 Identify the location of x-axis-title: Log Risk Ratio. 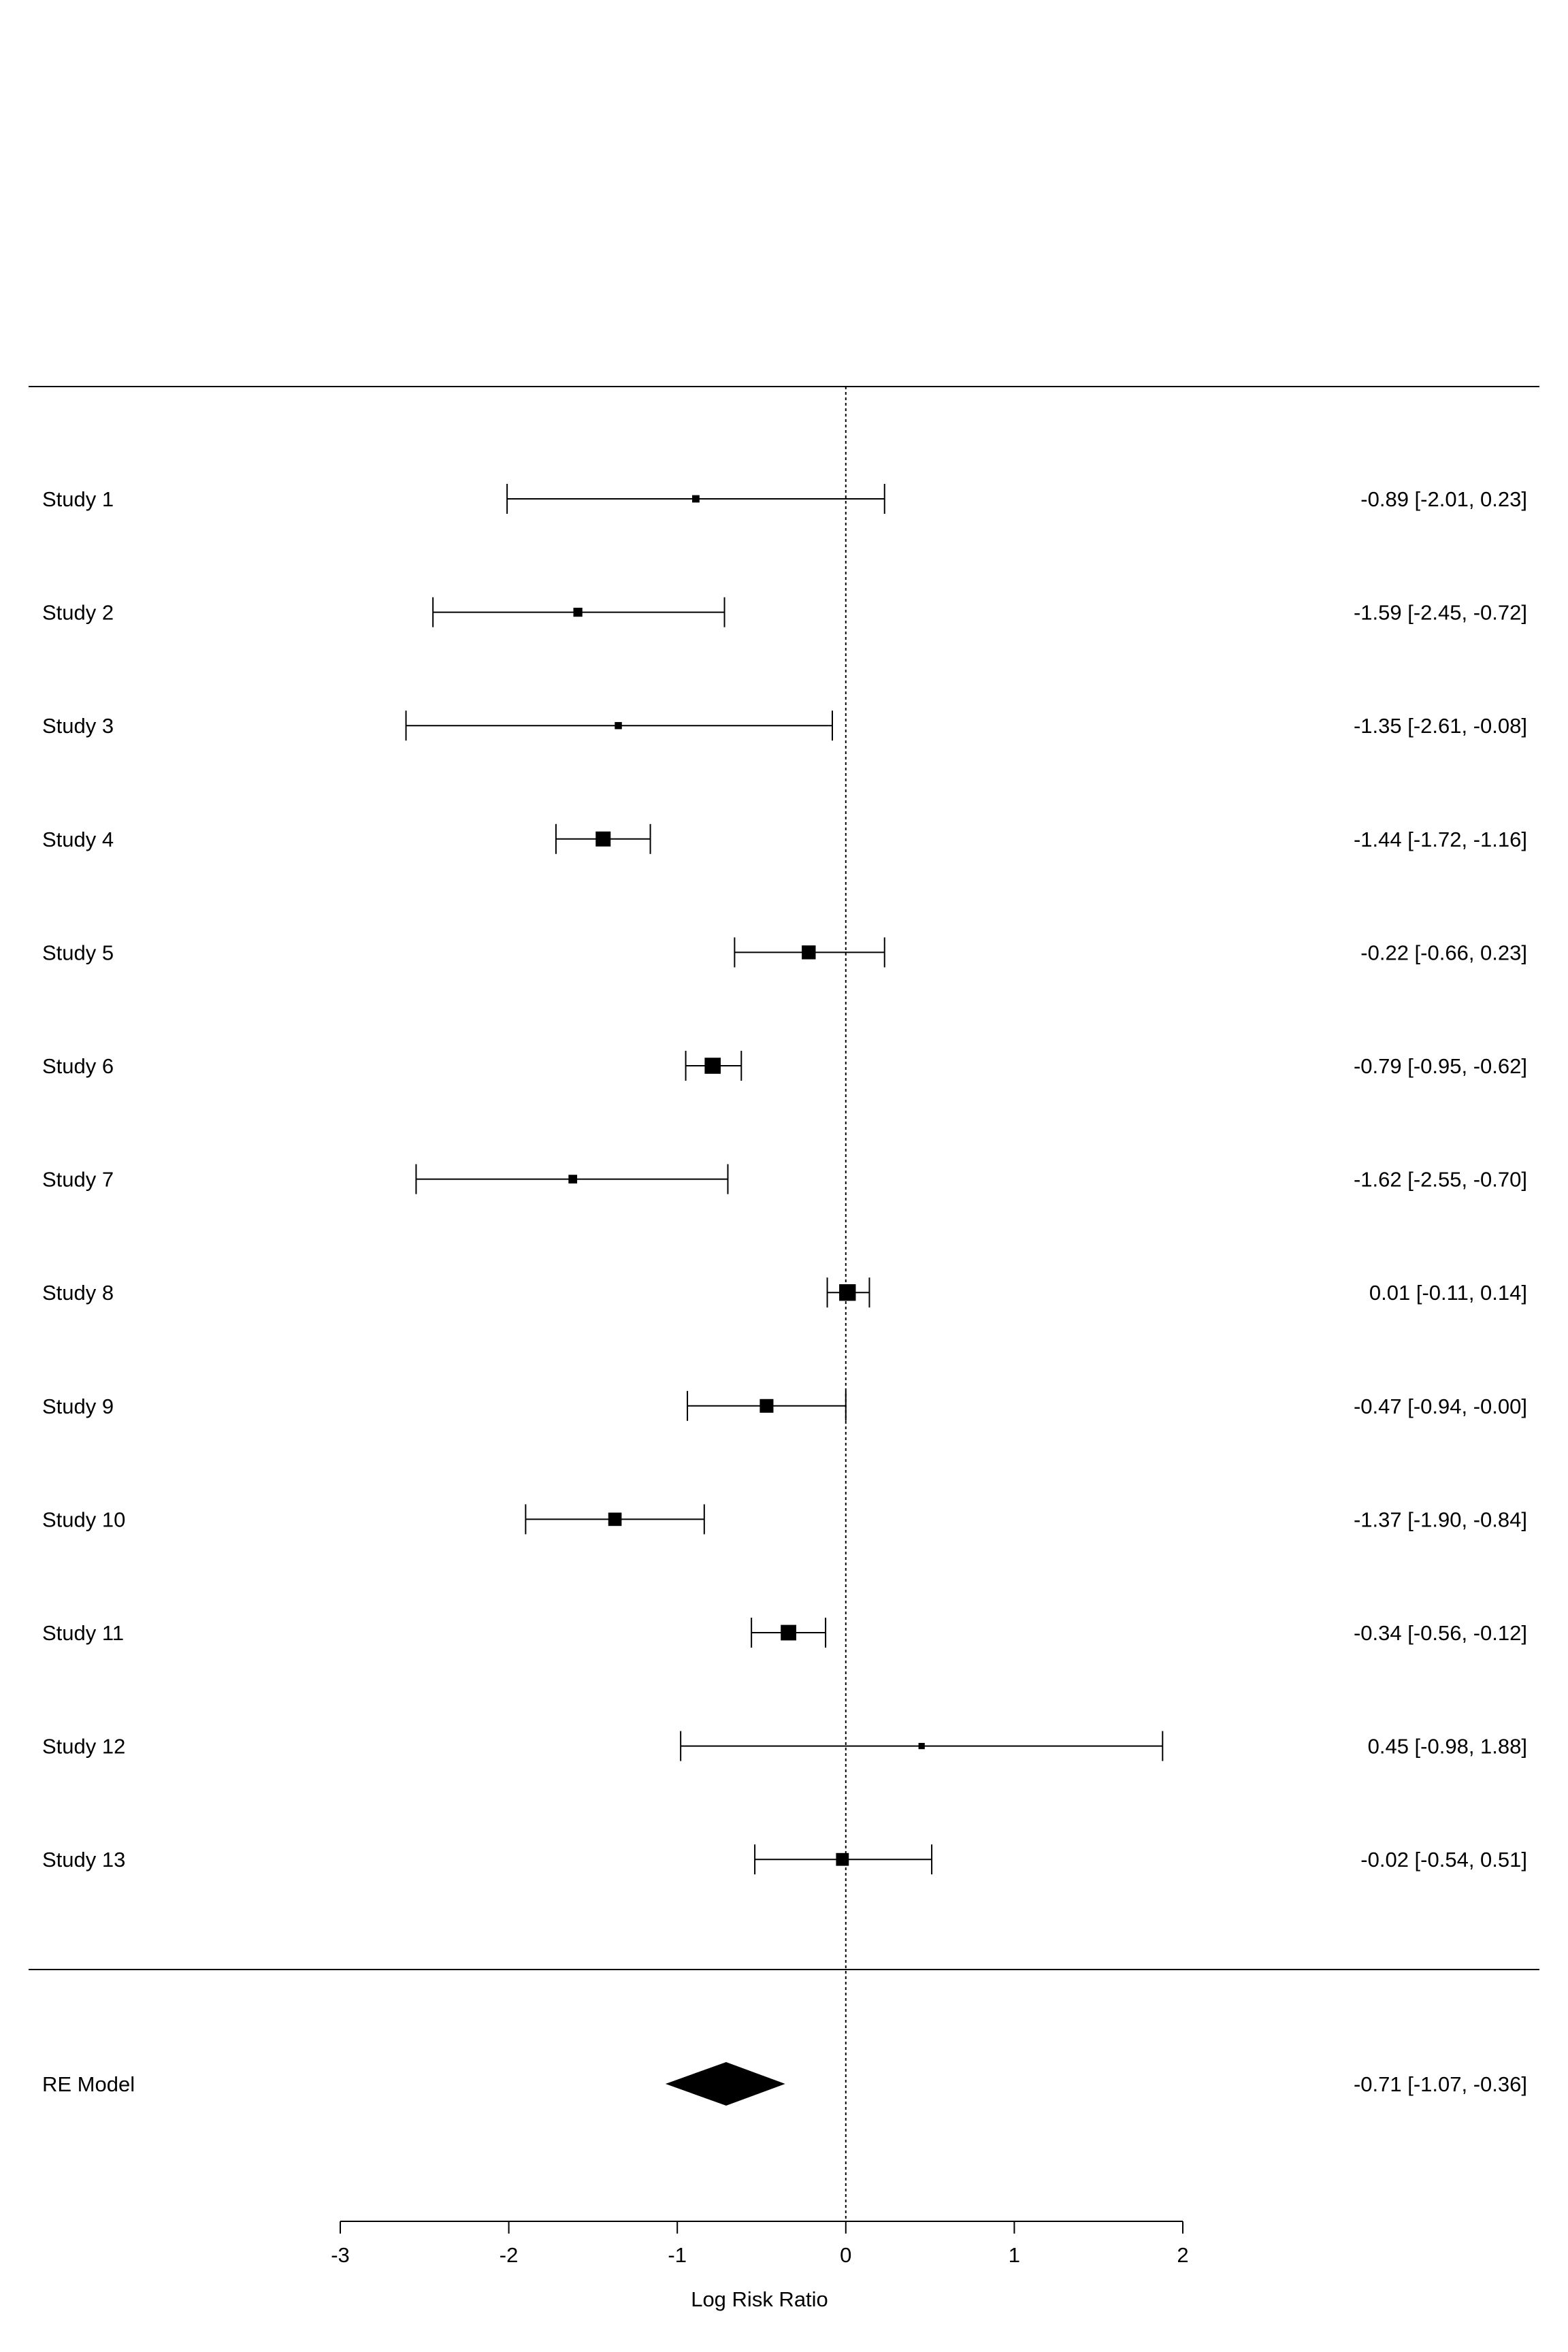
(759, 2299).